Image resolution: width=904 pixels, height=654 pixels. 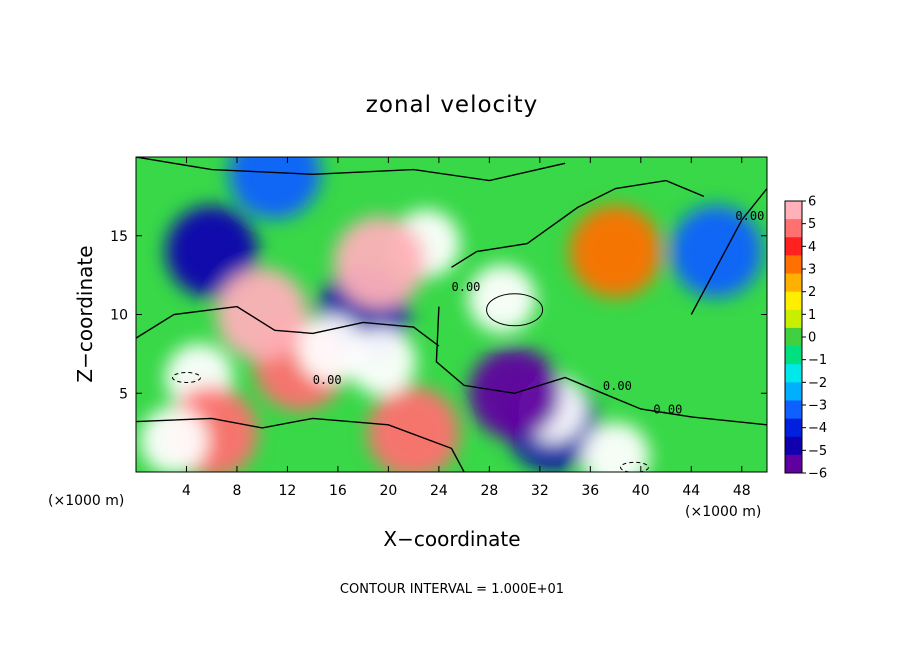 I want to click on colorbar-tick-label: −5, so click(x=817, y=451).